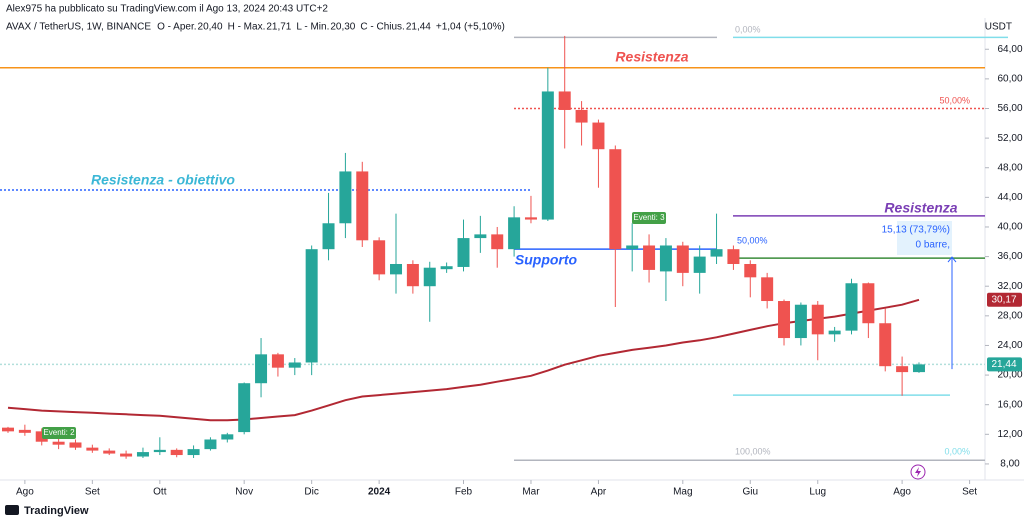  Describe the element at coordinates (531, 492) in the screenshot. I see `x-tick-label: Mar` at that location.